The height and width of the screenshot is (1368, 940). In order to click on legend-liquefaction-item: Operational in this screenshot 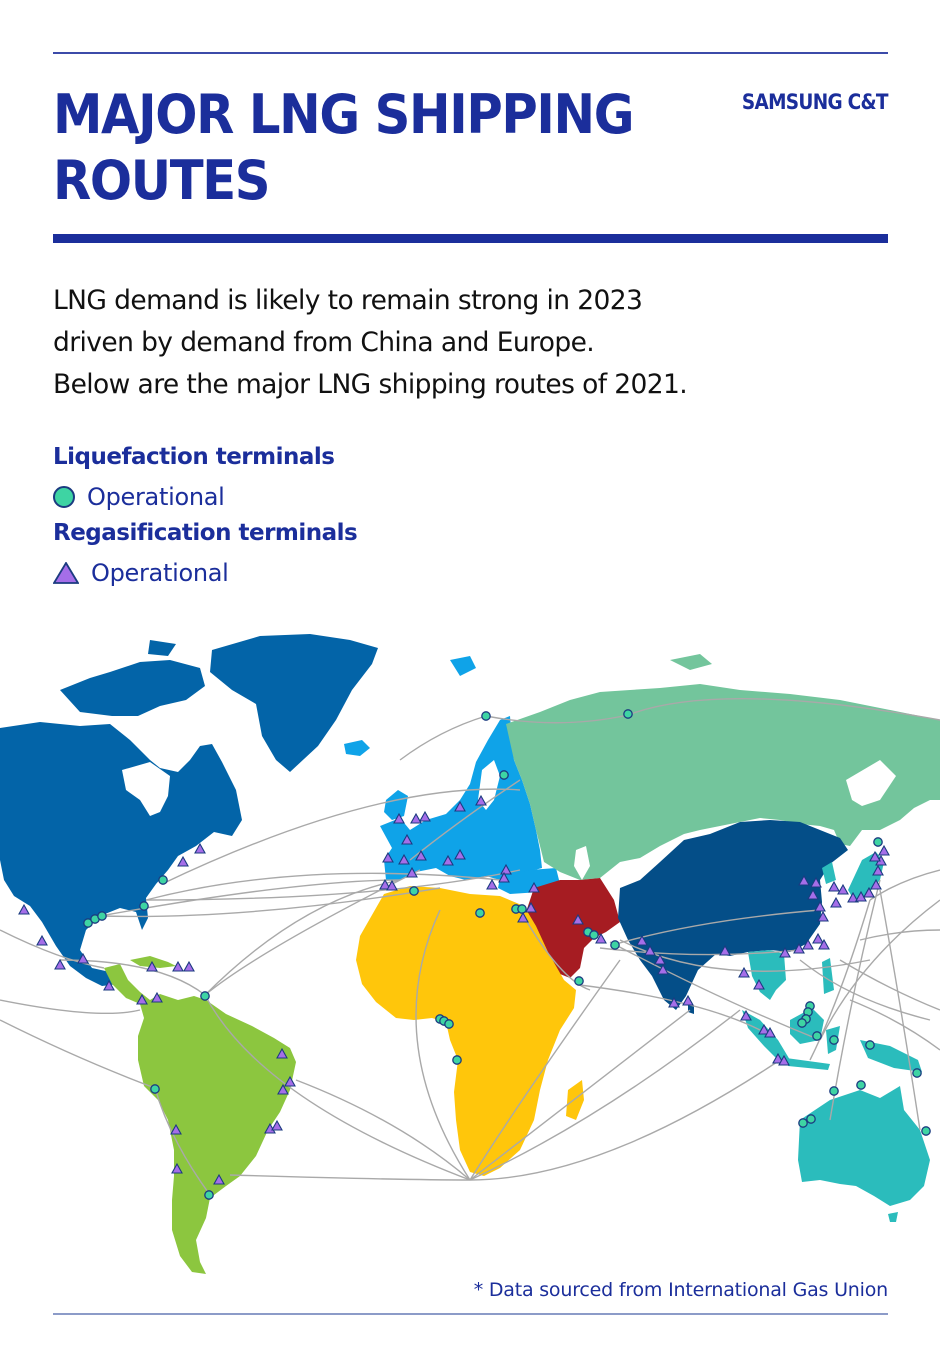, I will do `click(205, 497)`.